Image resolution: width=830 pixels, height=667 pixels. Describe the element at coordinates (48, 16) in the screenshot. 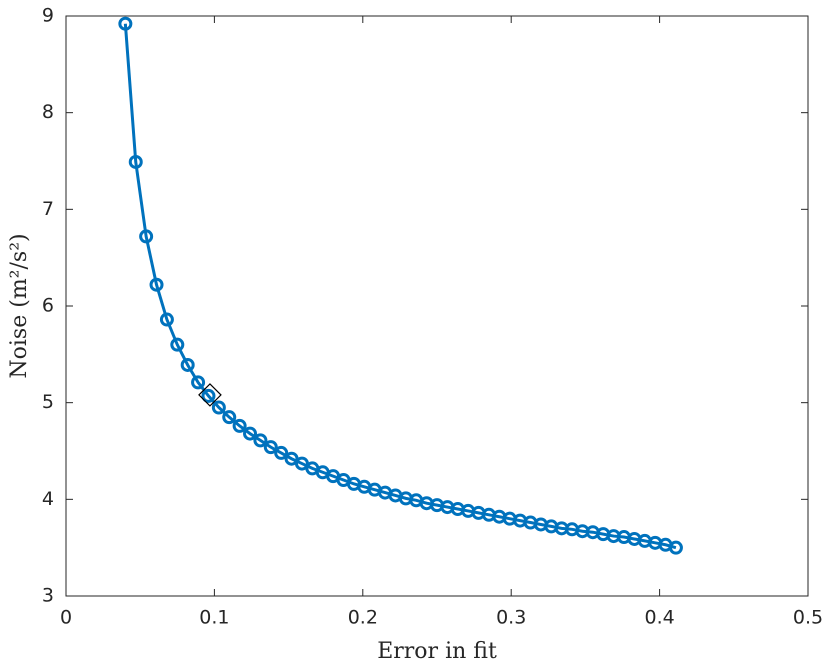

I see `y-tick-label: 9` at that location.